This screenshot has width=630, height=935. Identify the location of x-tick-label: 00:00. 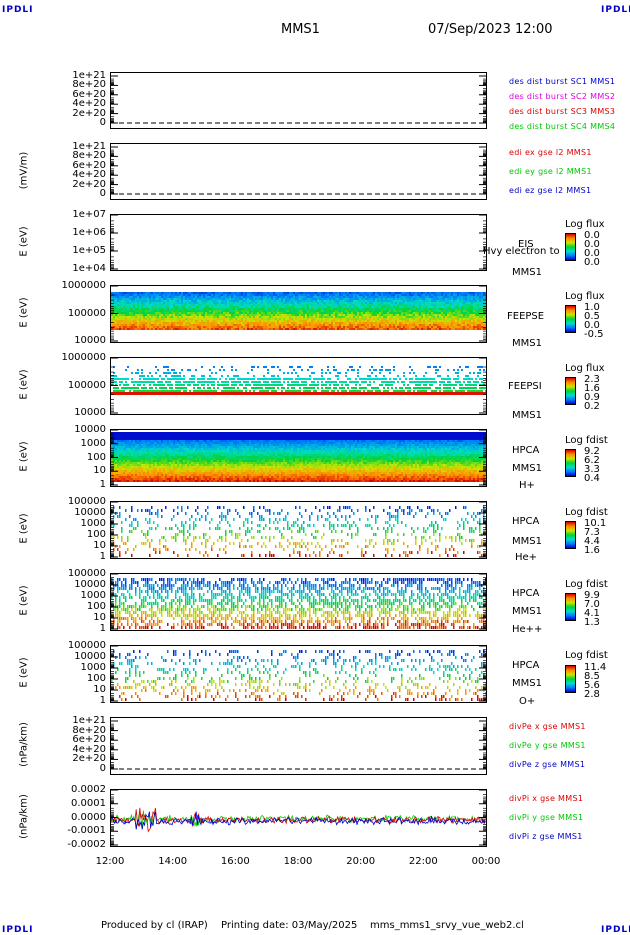
(486, 861).